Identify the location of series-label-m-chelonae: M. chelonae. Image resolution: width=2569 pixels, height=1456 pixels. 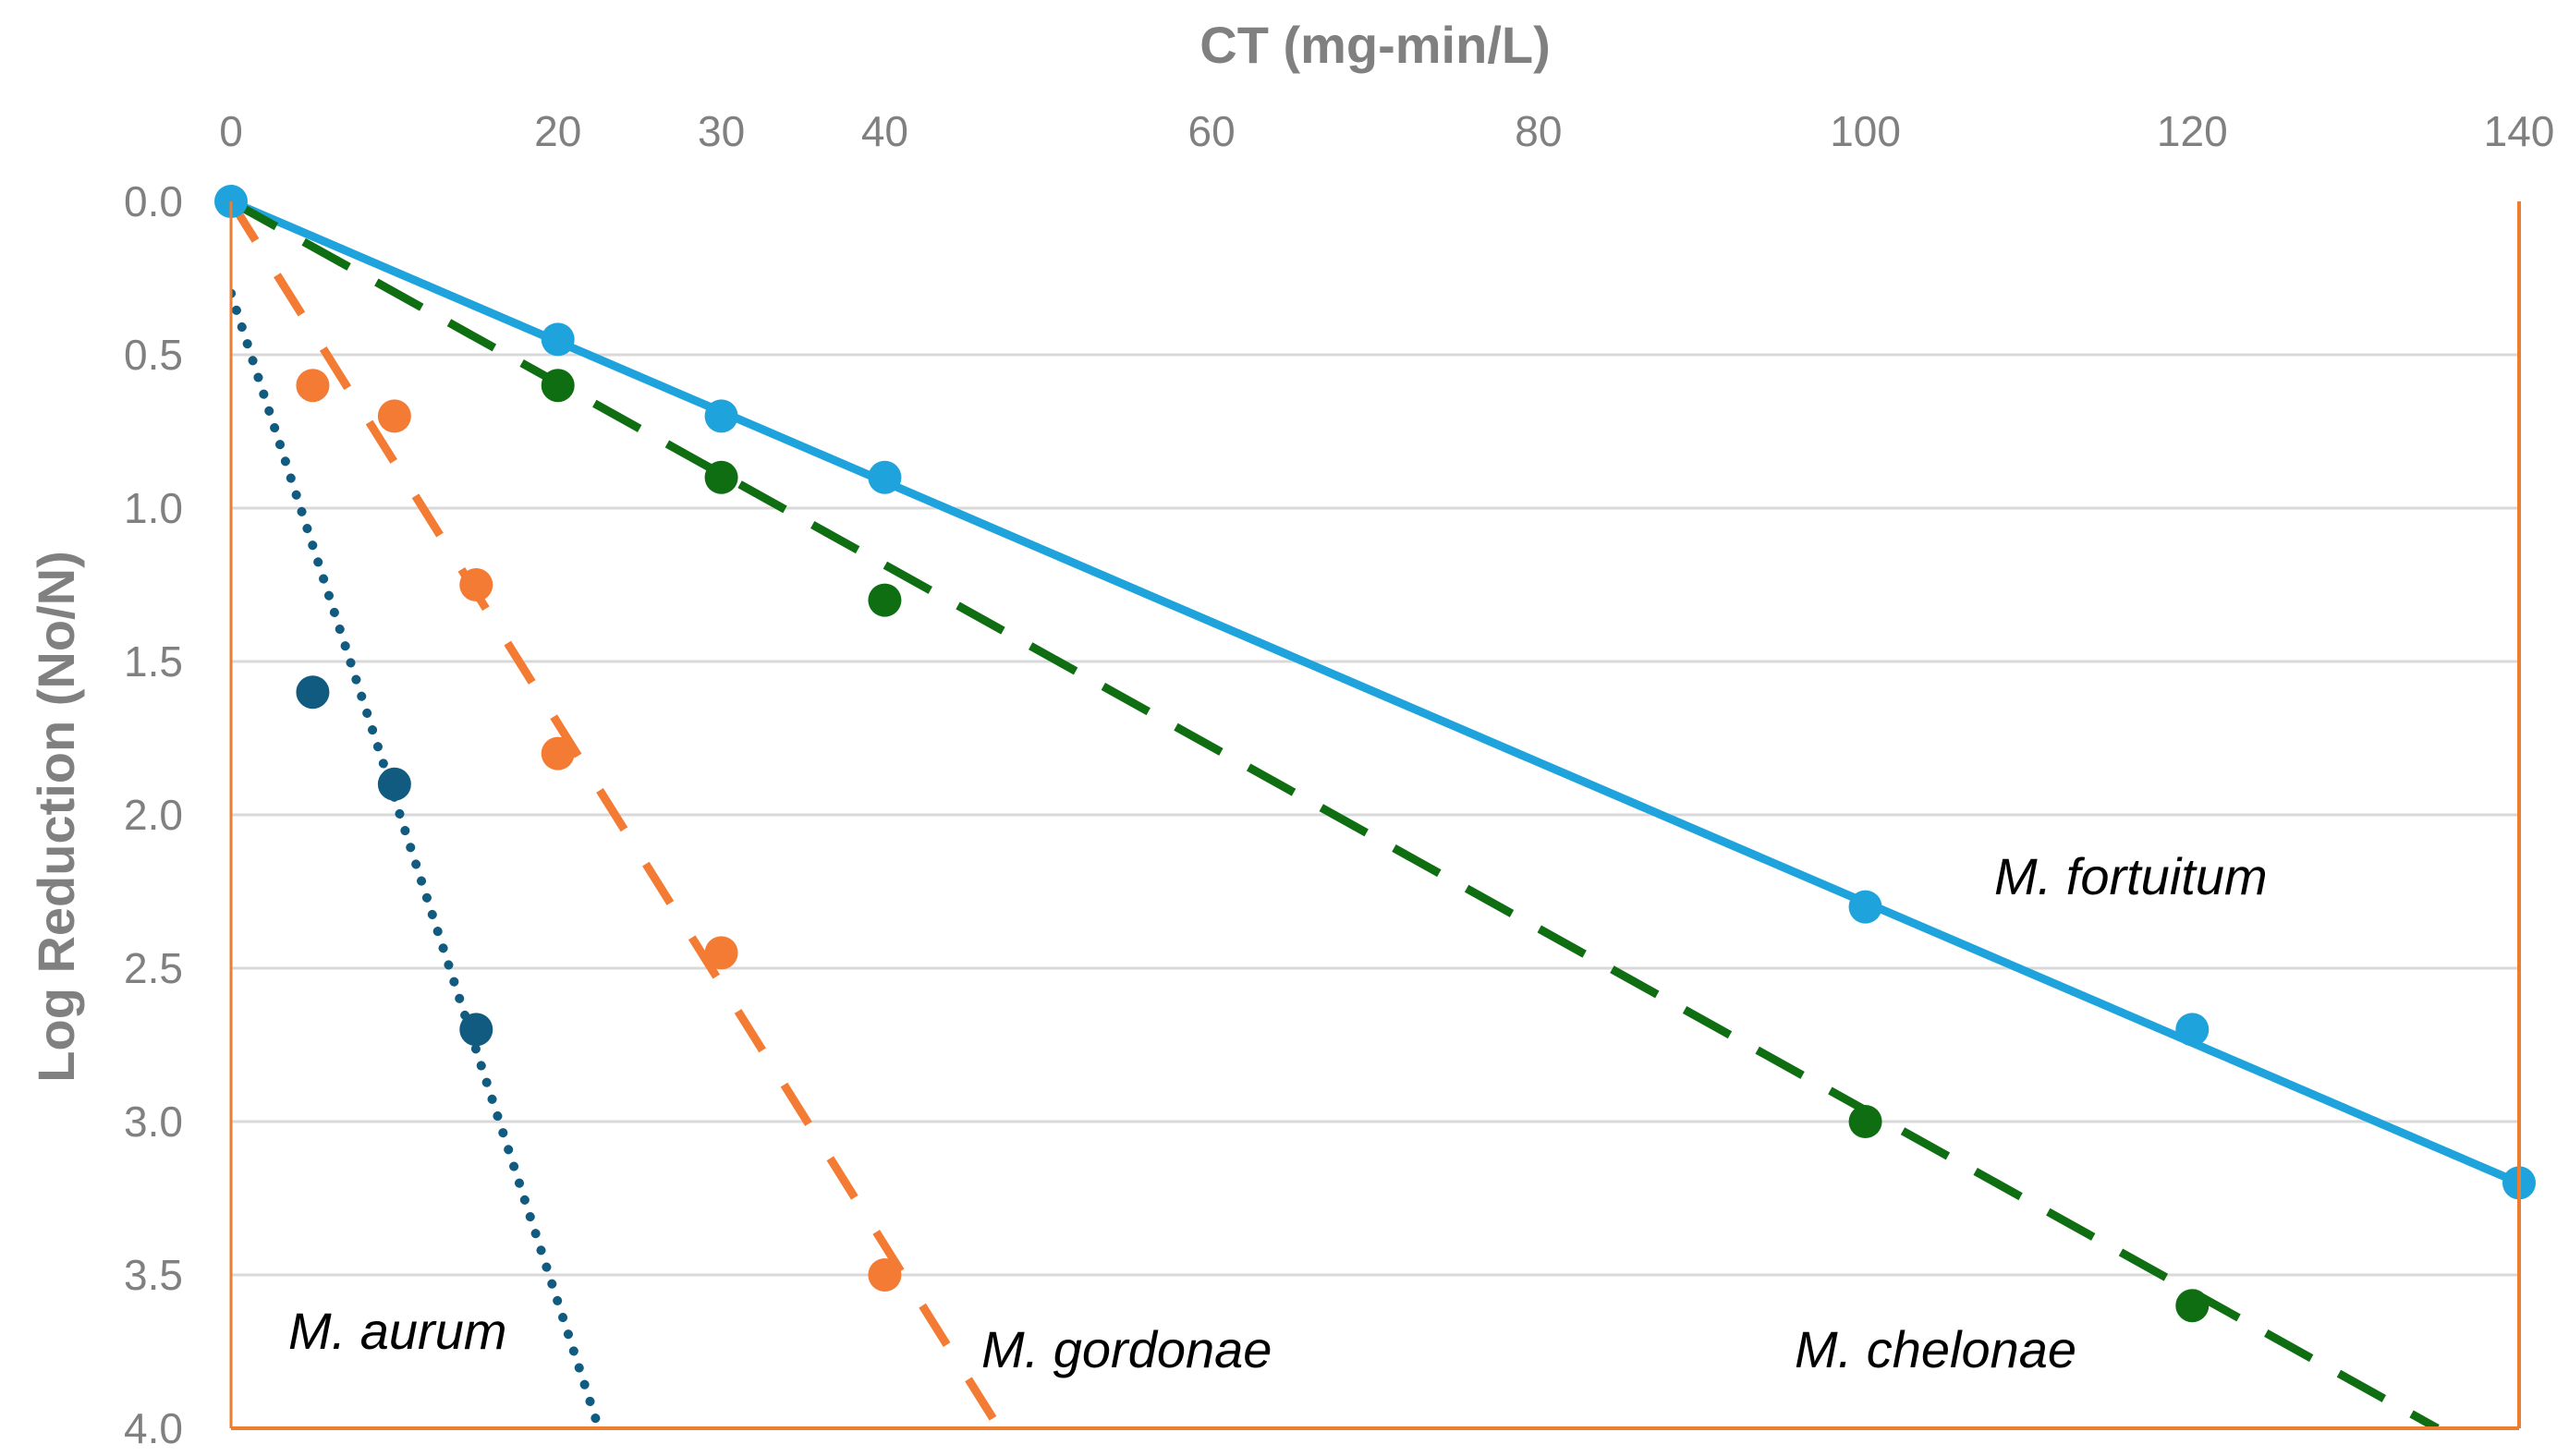
(1935, 1349).